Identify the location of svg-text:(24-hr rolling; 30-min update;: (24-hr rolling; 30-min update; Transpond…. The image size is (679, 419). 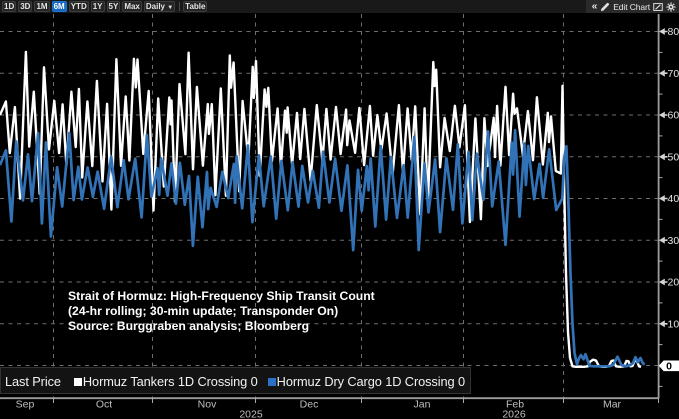
(203, 311).